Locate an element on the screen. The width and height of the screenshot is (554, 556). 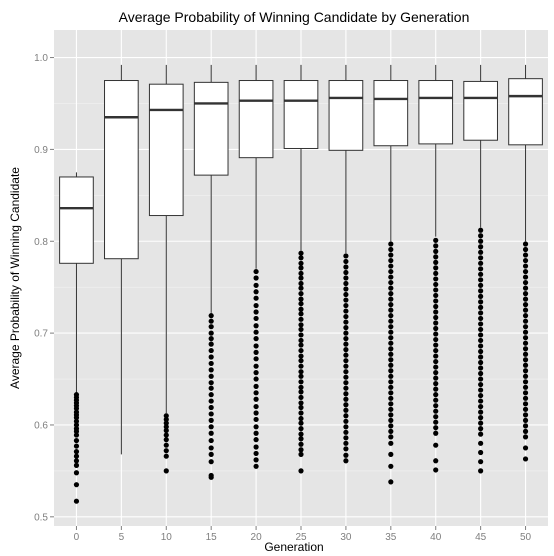
x-tick-label: 30 is located at coordinates (346, 537).